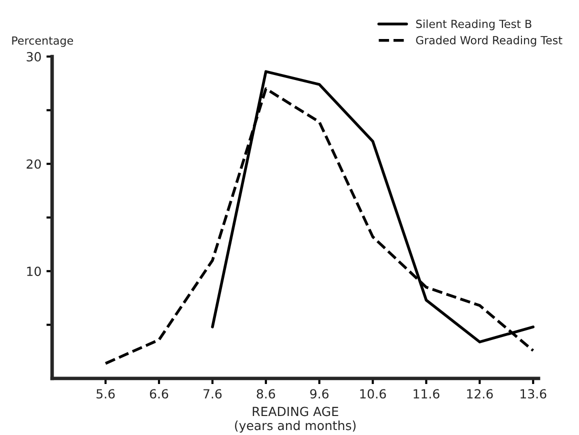  I want to click on x-tick-label: 11.6, so click(427, 394).